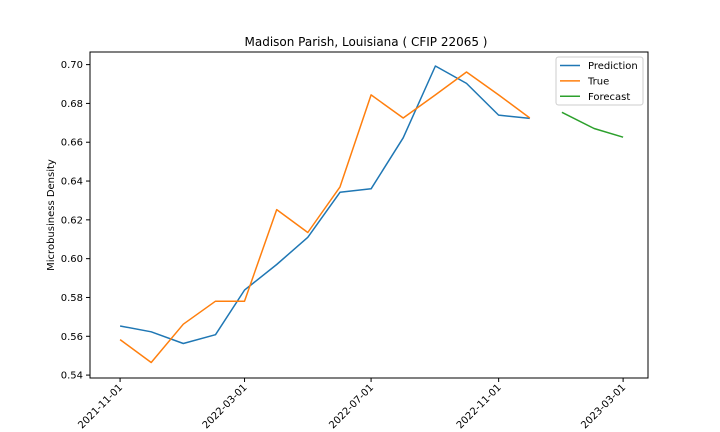  I want to click on y-tick-label: 0.68, so click(72, 104).